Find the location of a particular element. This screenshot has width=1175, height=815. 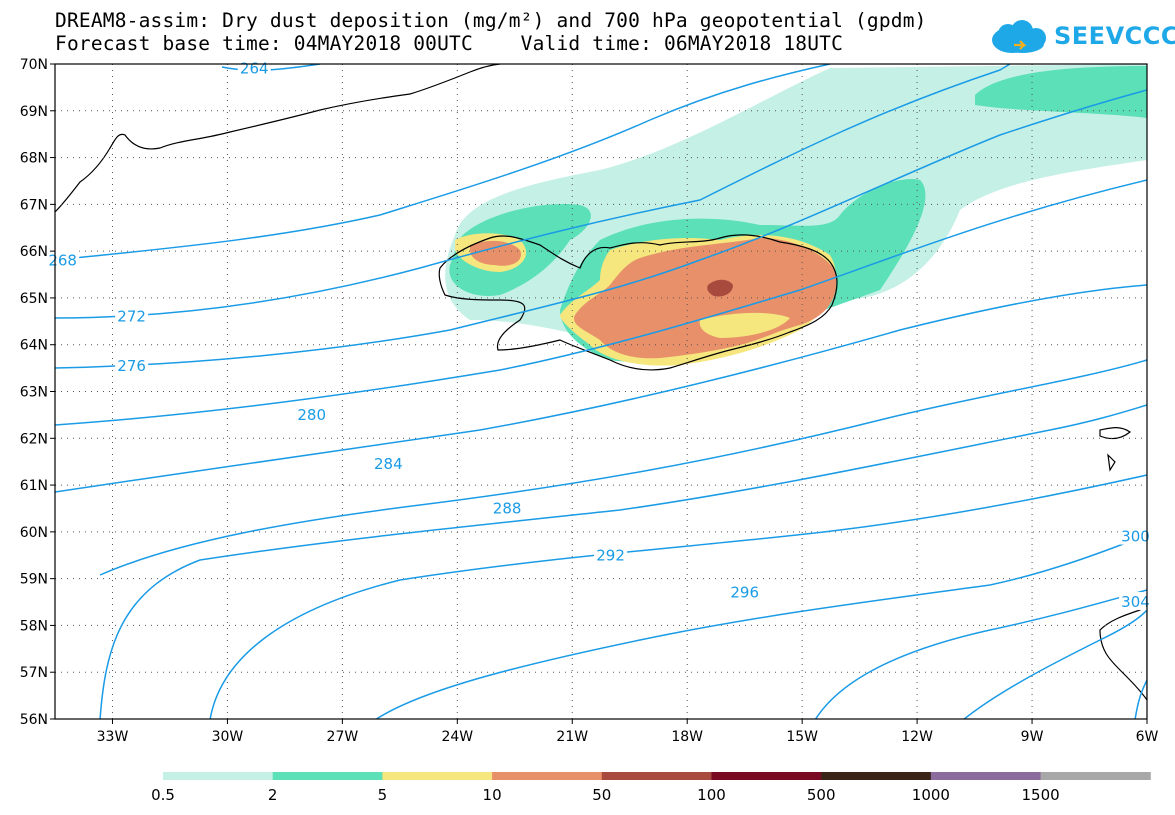

contour-label: 272 is located at coordinates (131, 317).